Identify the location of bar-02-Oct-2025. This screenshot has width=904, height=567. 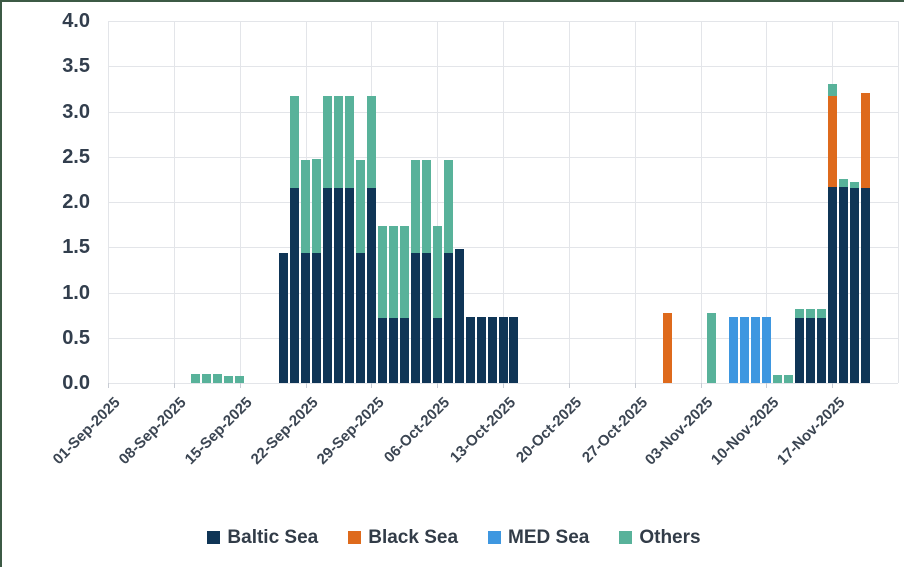
(404, 304).